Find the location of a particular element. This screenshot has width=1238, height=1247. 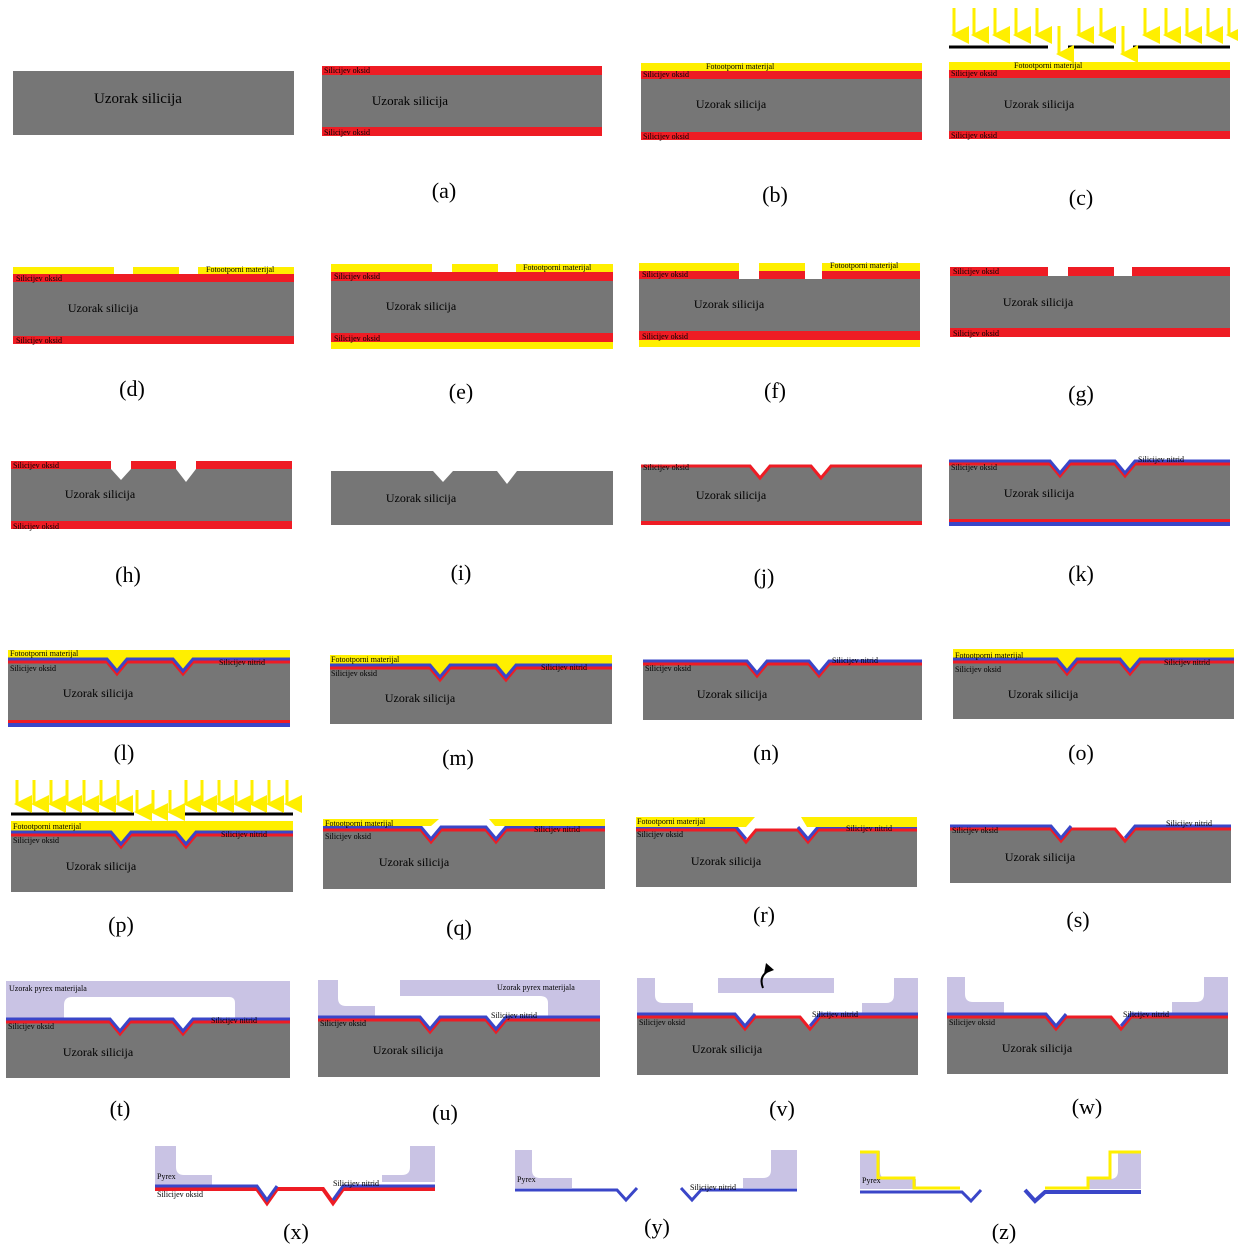

photoresist-fill is located at coordinates (152, 832).